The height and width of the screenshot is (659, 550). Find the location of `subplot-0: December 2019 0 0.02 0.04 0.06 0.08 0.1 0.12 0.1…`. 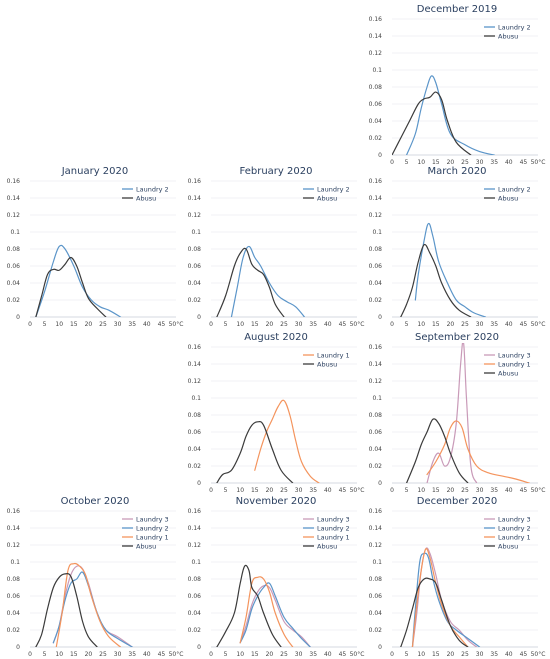

subplot-0: December 2019 0 0.02 0.04 0.06 0.08 0.1 0.12 0.1… is located at coordinates (457, 85).